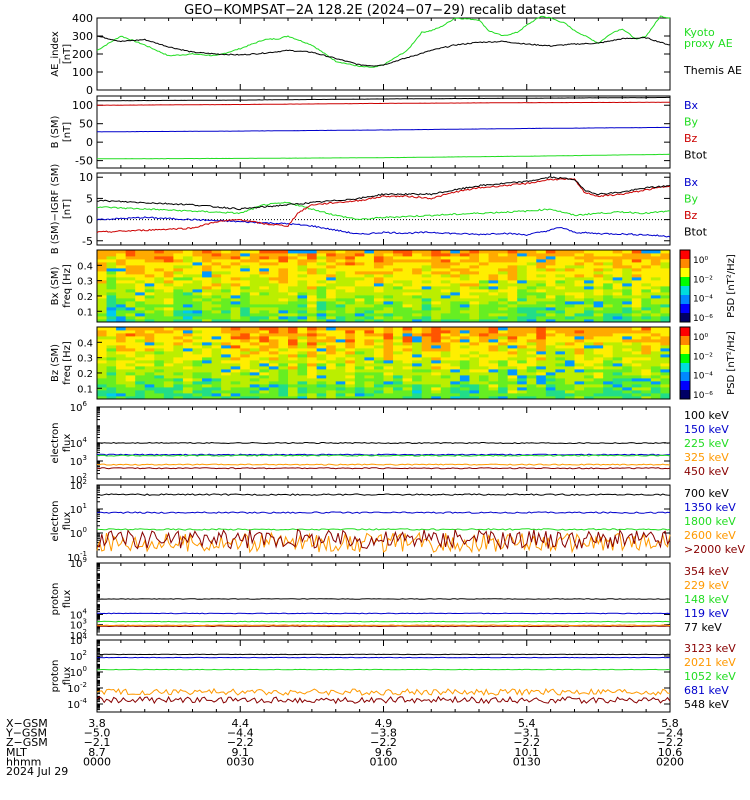 The image size is (750, 800). What do you see at coordinates (706, 471) in the screenshot?
I see `legend-entry: 450 keV` at bounding box center [706, 471].